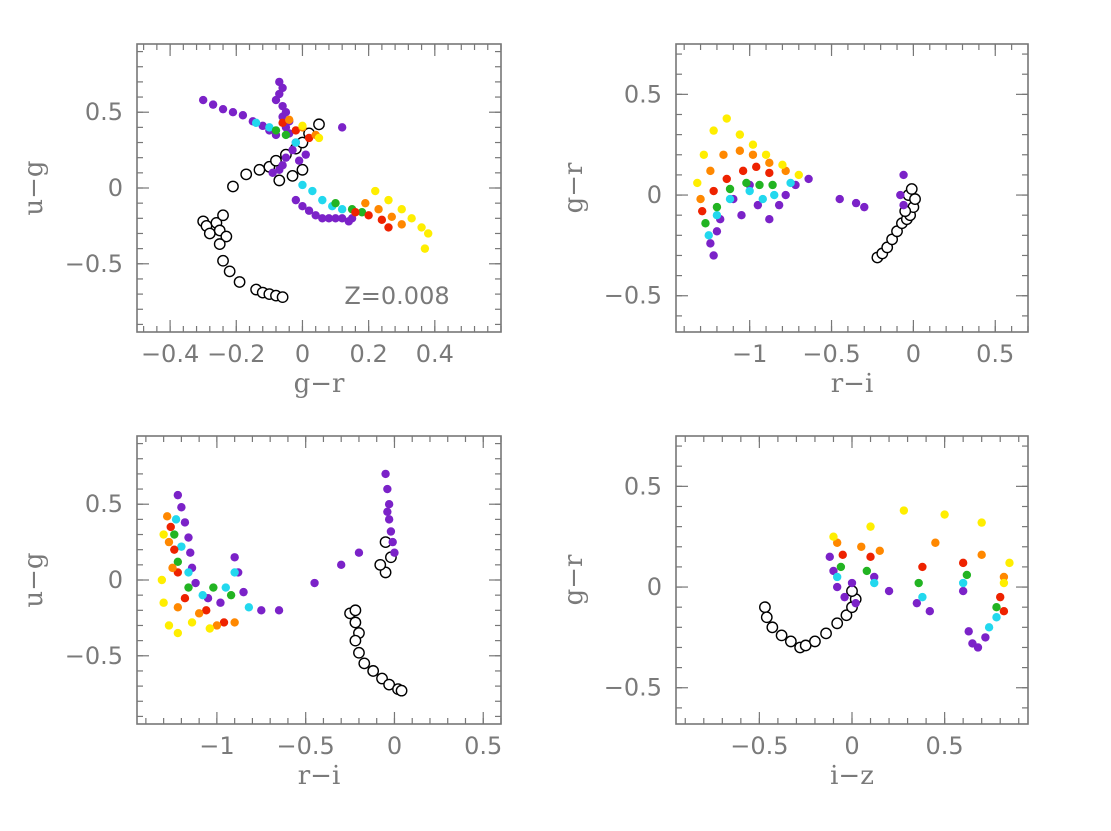 Image resolution: width=1111 pixels, height=831 pixels. I want to click on x-tick-label: 0.4, so click(435, 354).